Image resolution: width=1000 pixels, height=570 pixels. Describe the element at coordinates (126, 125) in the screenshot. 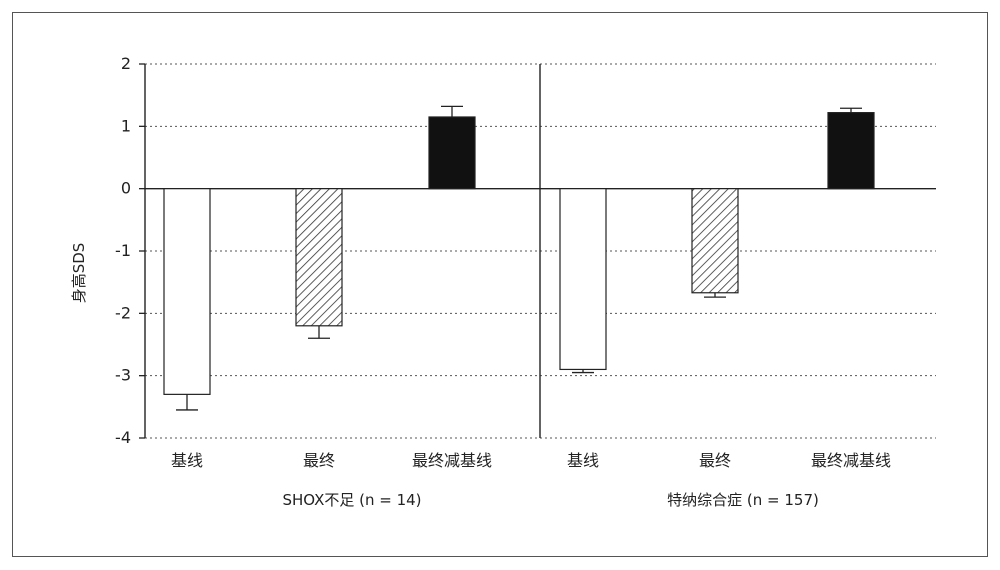

I see `y-tick-label: 1` at that location.